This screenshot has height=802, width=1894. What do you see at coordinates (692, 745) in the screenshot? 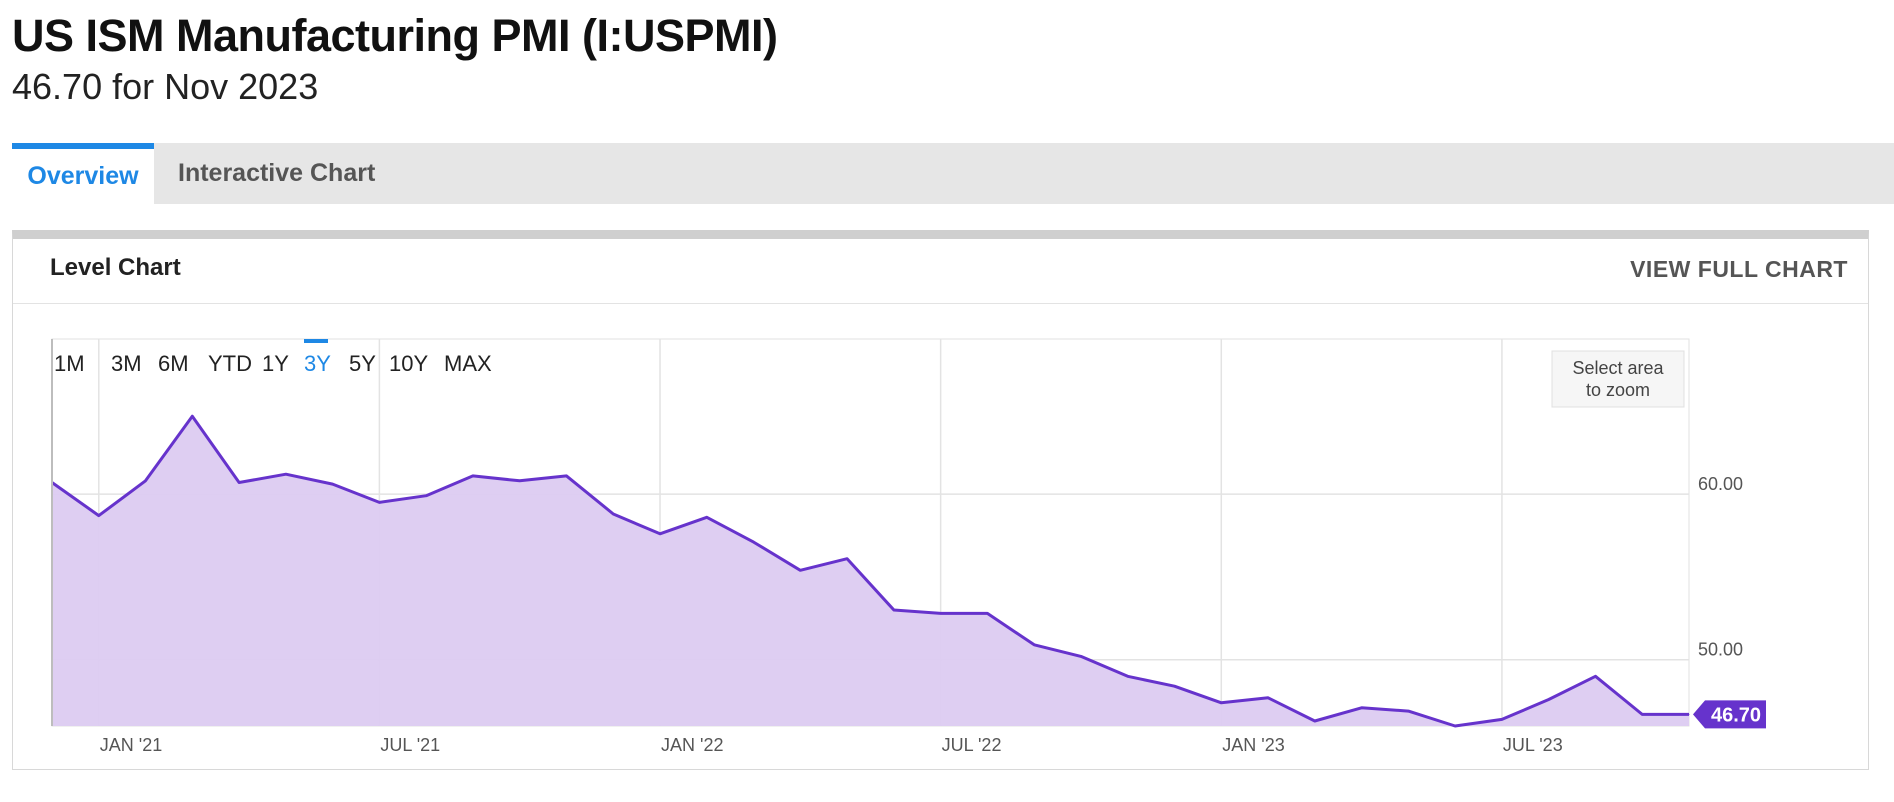
I see `x-tick-label: JAN '22` at bounding box center [692, 745].